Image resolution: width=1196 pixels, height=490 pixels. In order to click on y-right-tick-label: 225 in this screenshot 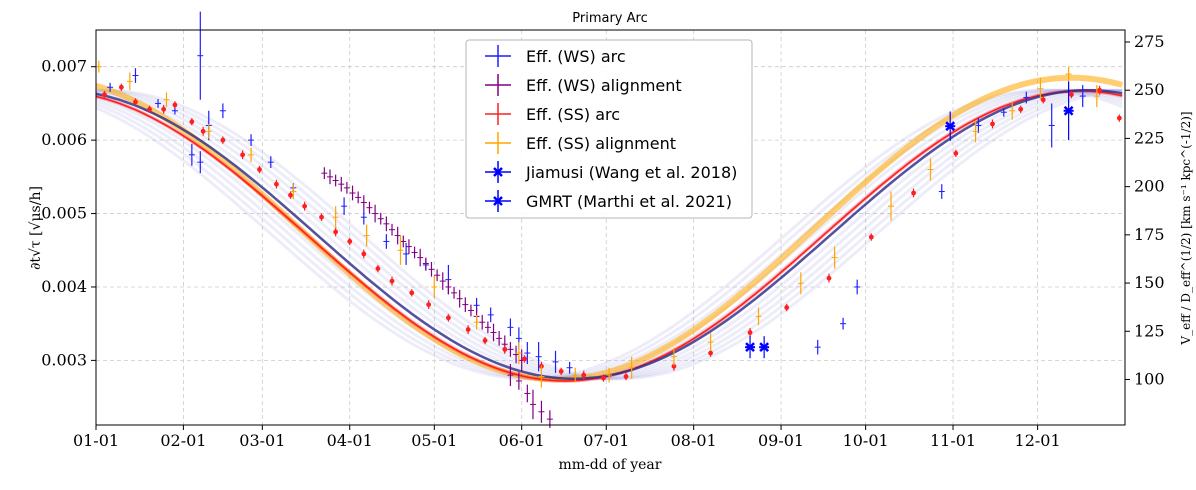, I will do `click(1149, 137)`.